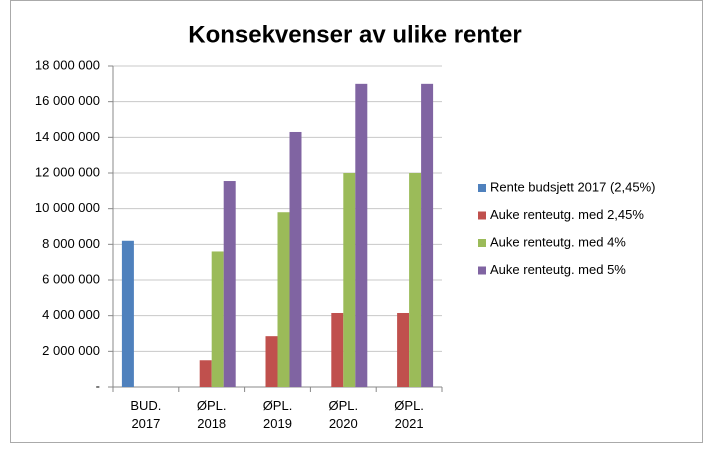  What do you see at coordinates (98, 385) in the screenshot?
I see `y-tick-label: -` at bounding box center [98, 385].